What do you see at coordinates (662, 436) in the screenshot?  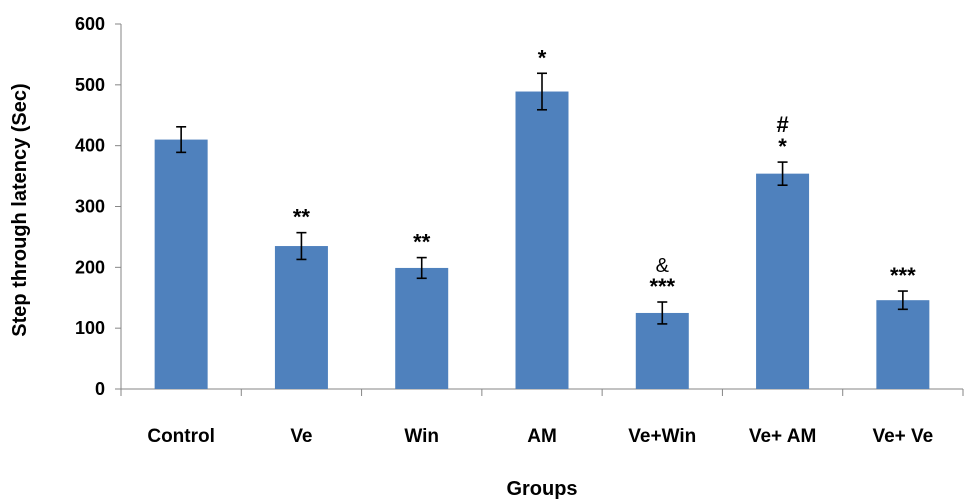 I see `x-category-label: Ve+Win` at bounding box center [662, 436].